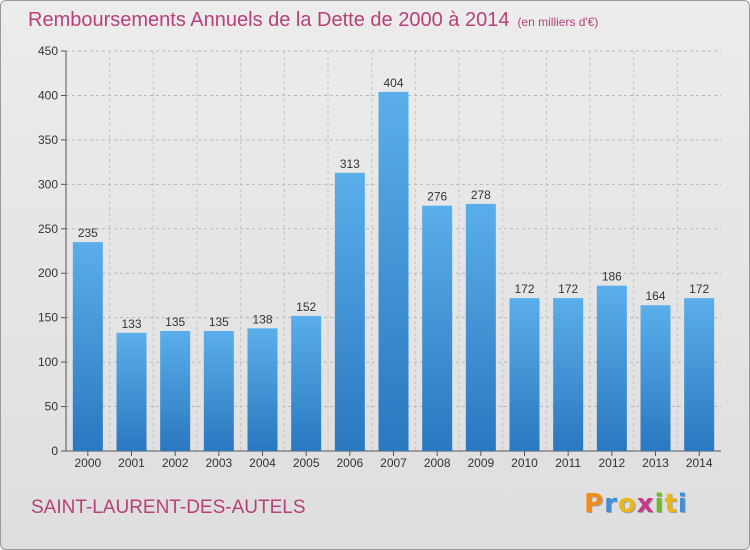 The image size is (750, 550). What do you see at coordinates (168, 507) in the screenshot?
I see `commune-name: SAINT-LAURENT-DES-AUTELS` at bounding box center [168, 507].